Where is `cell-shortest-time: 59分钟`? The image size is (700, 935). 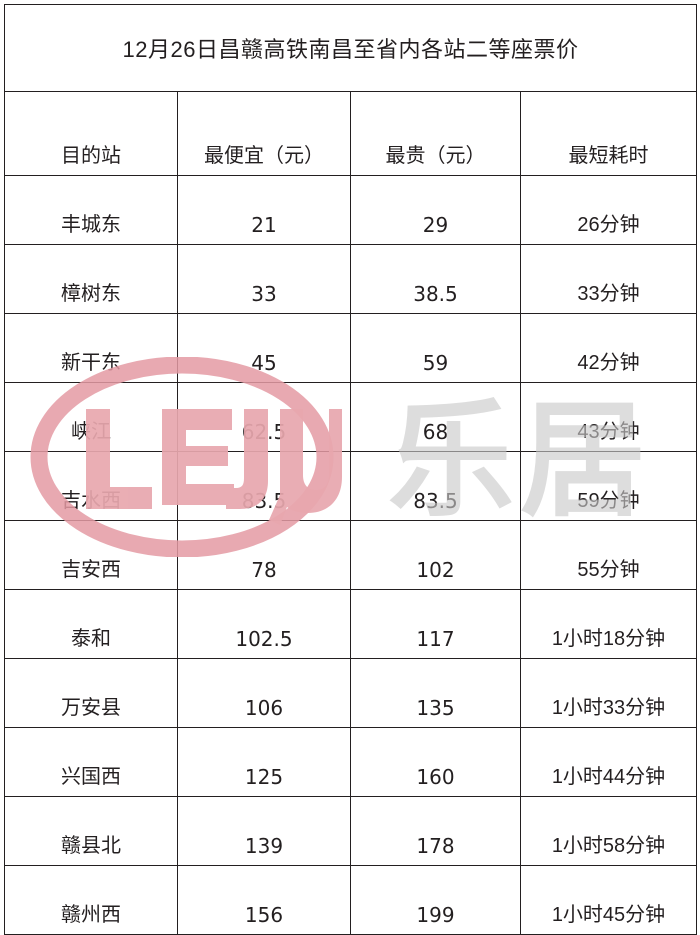 cell-shortest-time: 59分钟 is located at coordinates (608, 486).